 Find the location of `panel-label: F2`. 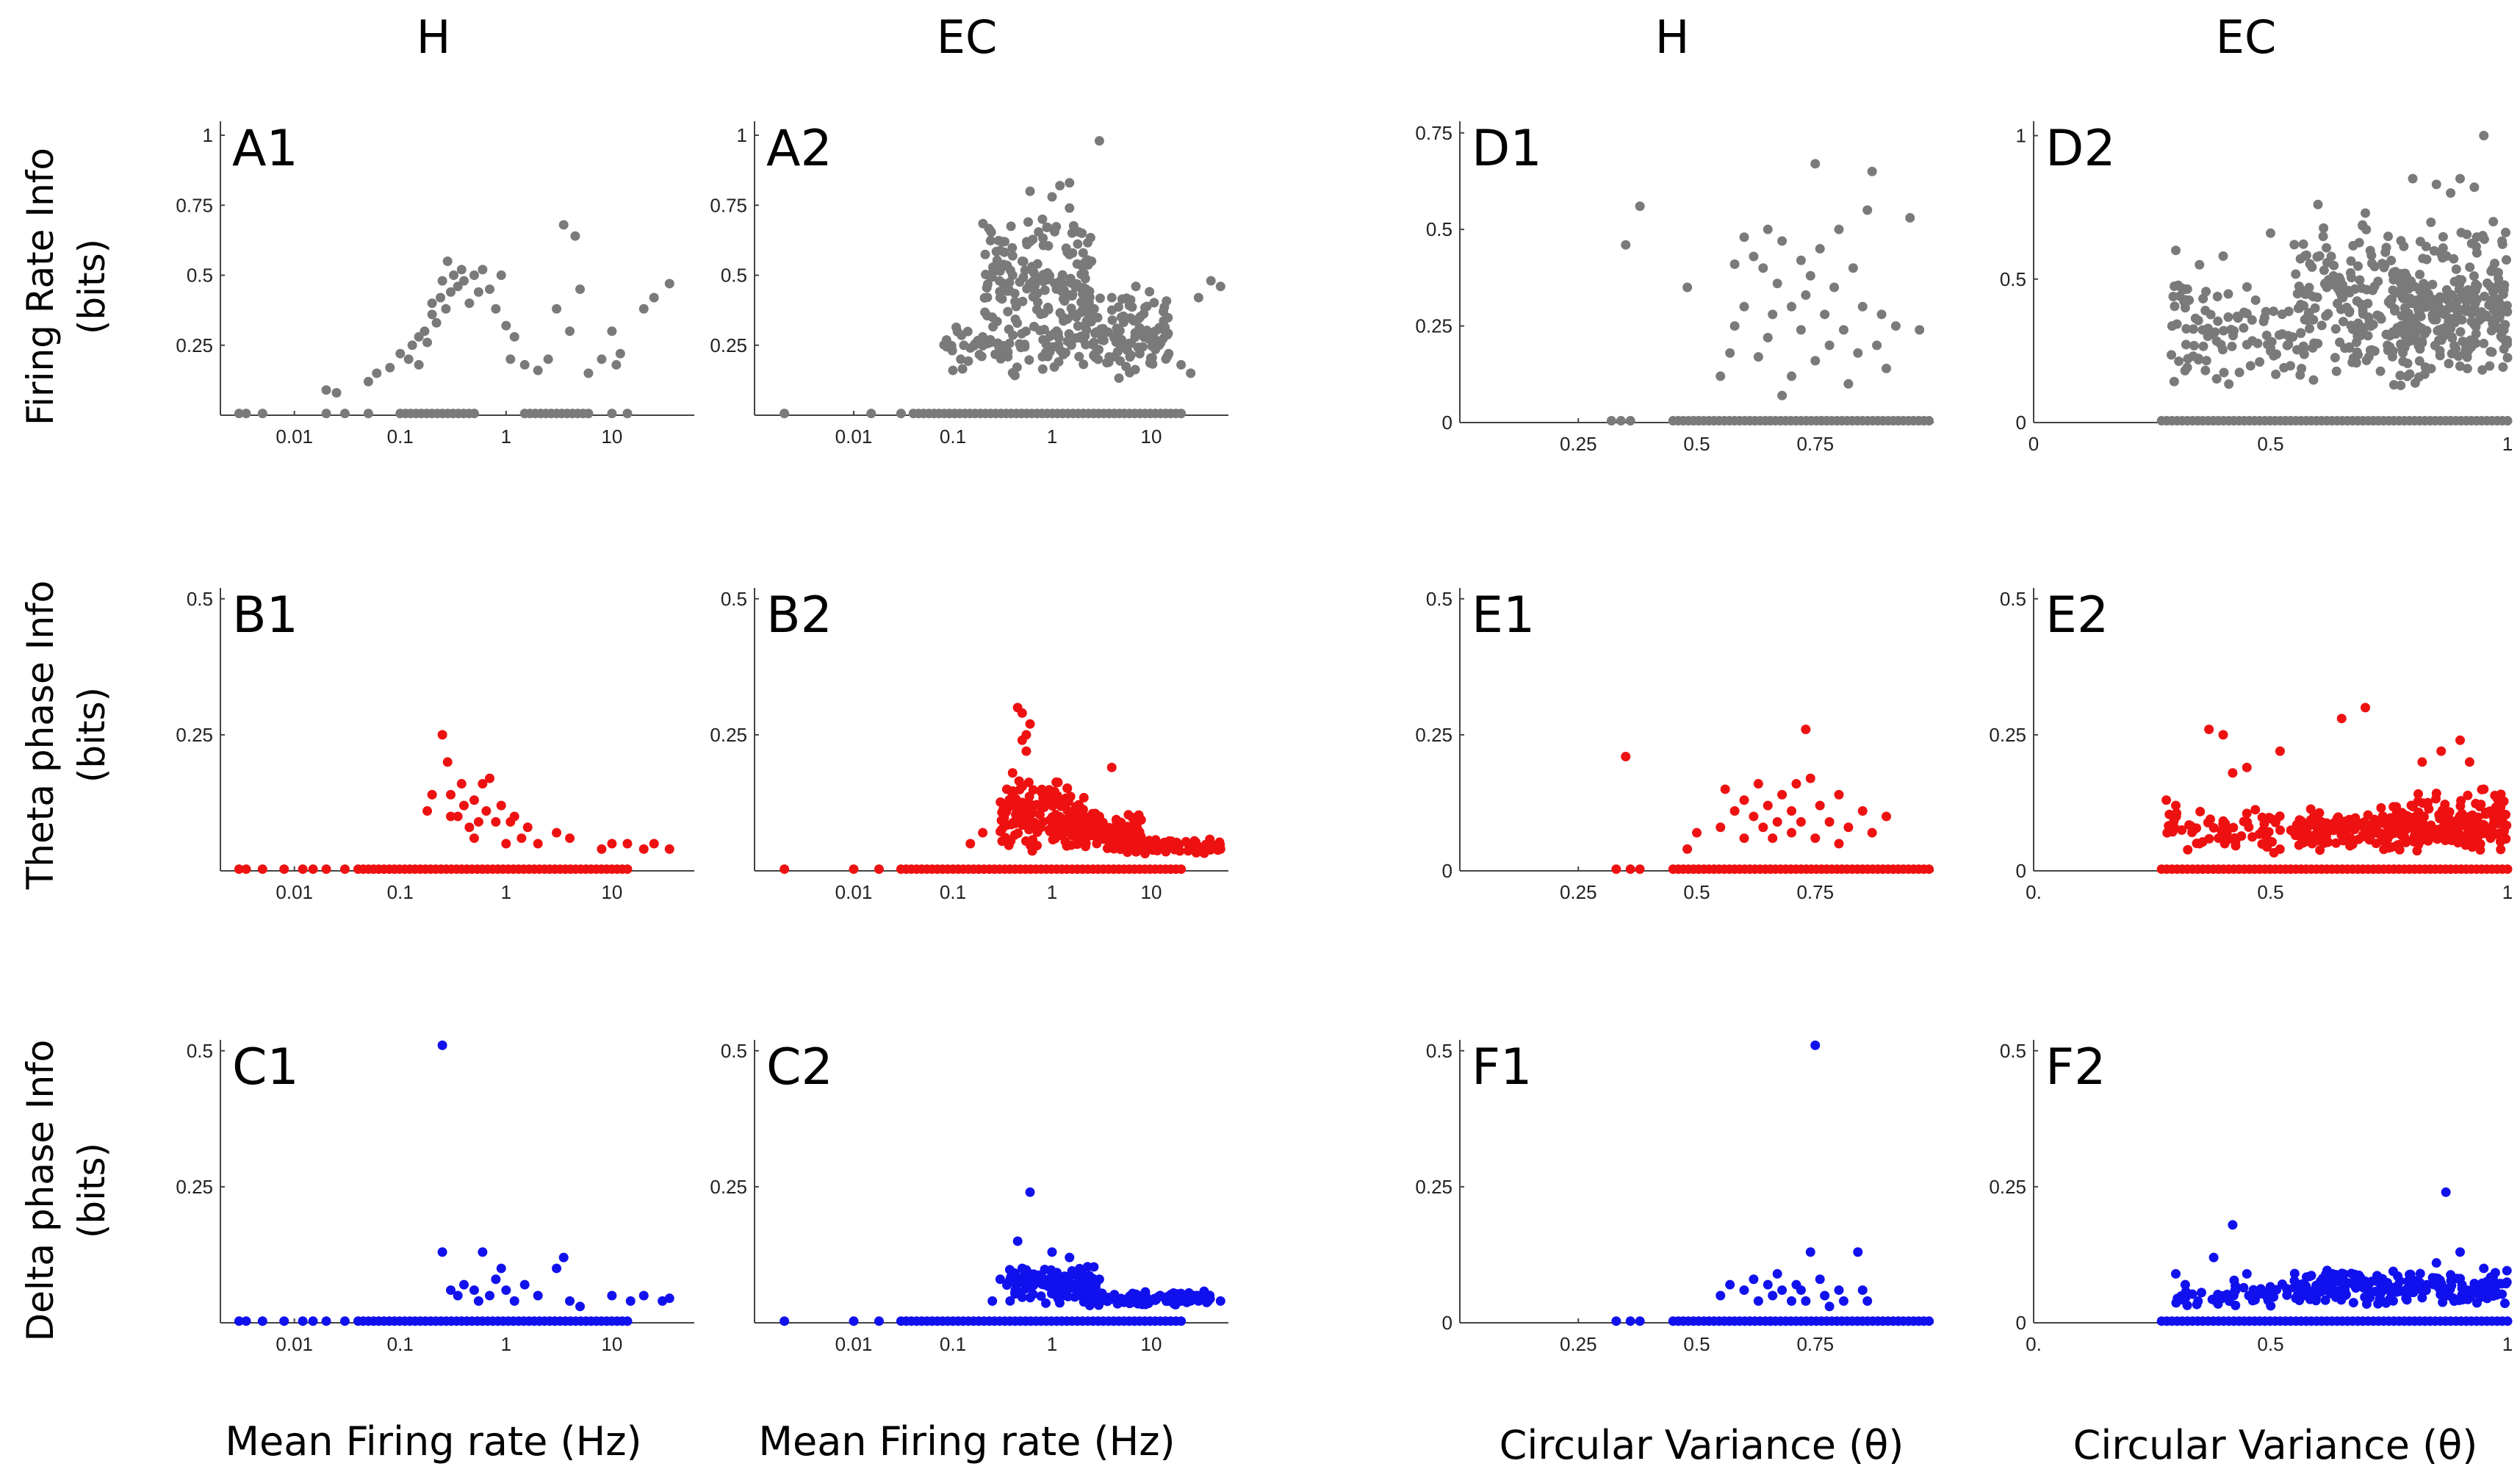

panel-label: F2 is located at coordinates (2076, 1067).